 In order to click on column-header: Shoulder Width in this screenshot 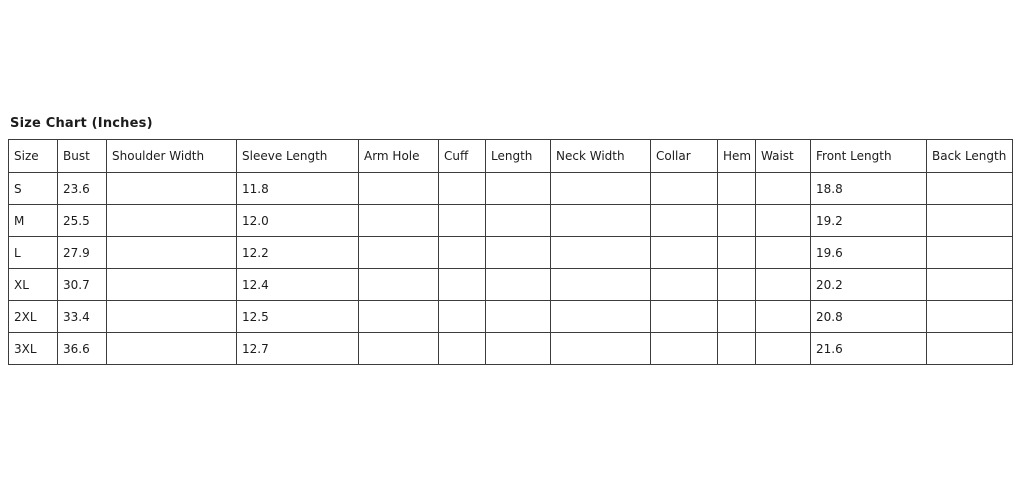, I will do `click(171, 156)`.